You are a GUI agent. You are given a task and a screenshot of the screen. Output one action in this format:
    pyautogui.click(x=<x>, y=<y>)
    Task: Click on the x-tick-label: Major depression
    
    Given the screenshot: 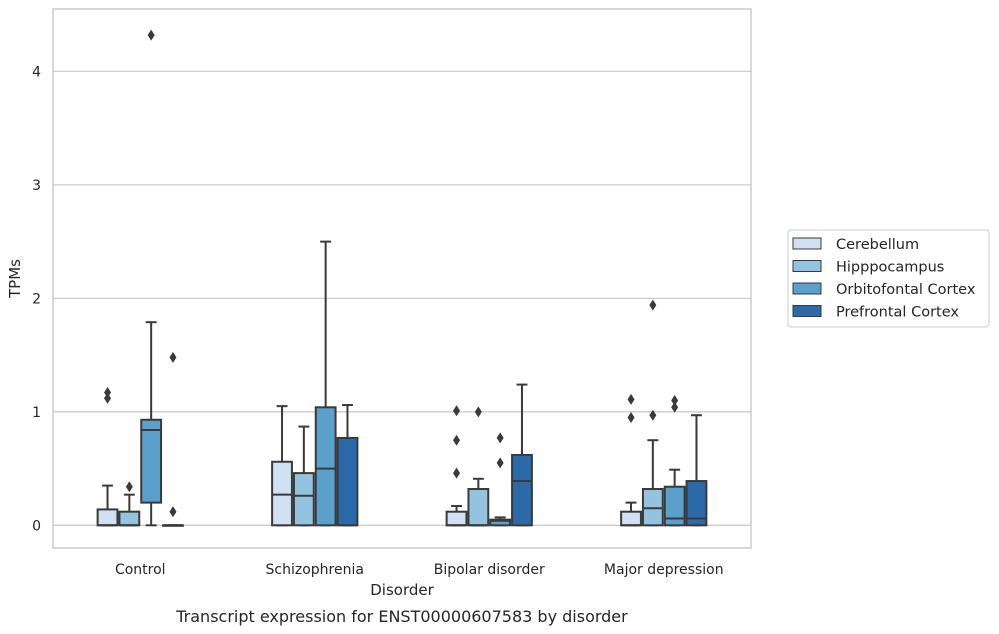 What is the action you would take?
    pyautogui.click(x=664, y=570)
    